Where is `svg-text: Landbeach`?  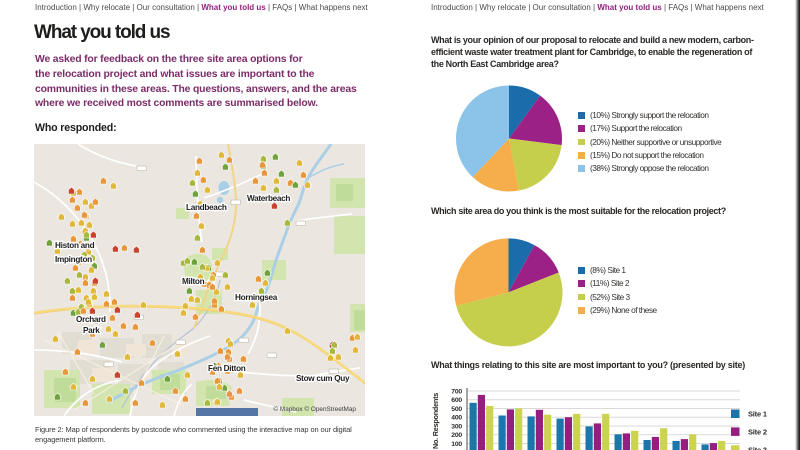
svg-text: Landbeach is located at coordinates (206, 207).